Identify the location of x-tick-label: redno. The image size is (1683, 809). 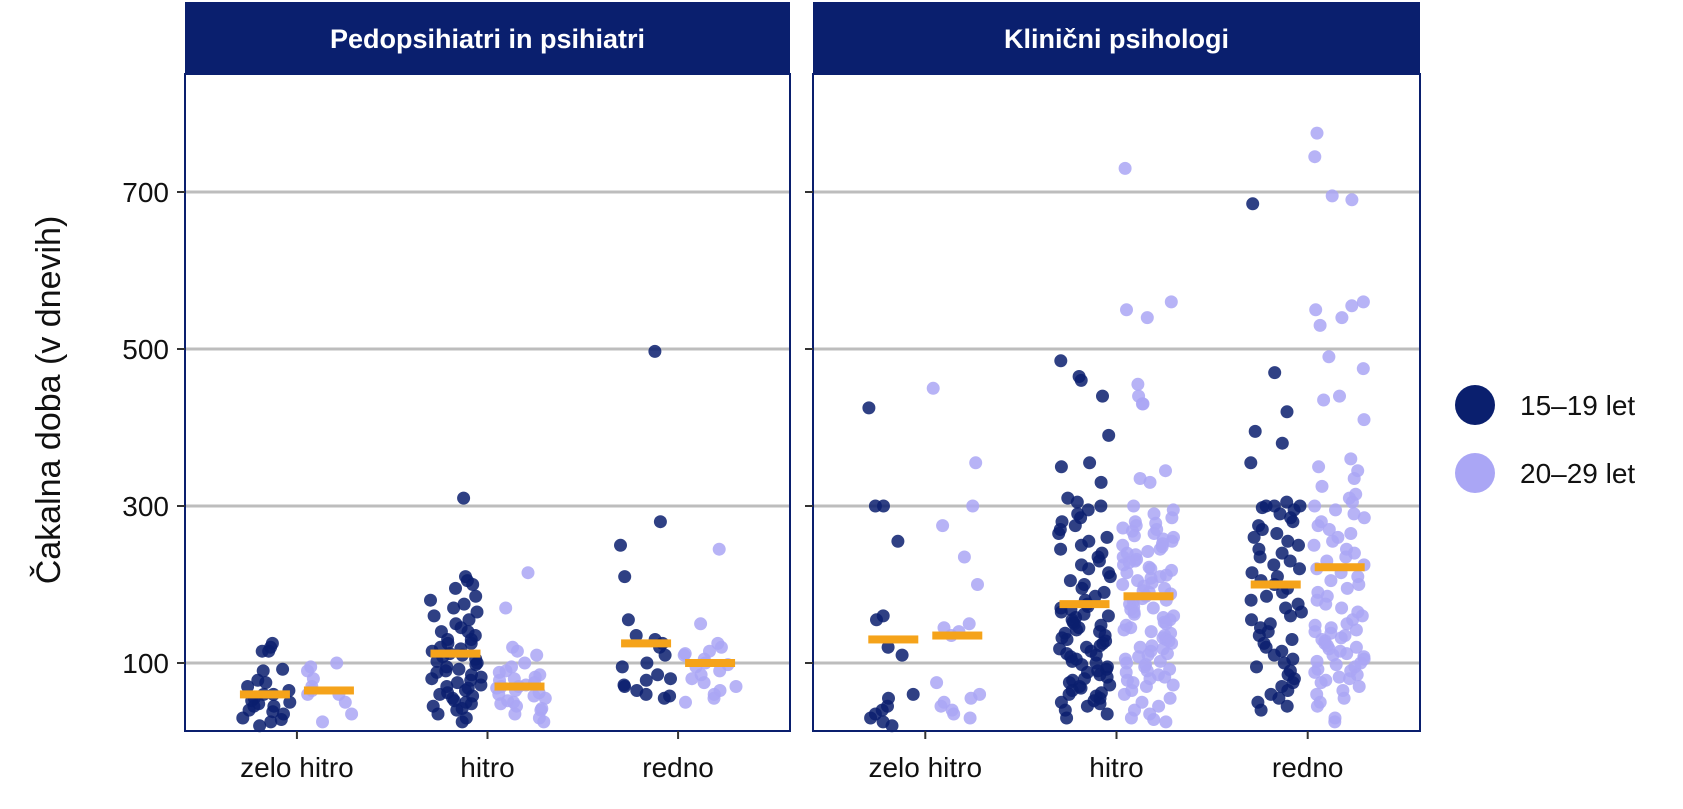
(678, 767).